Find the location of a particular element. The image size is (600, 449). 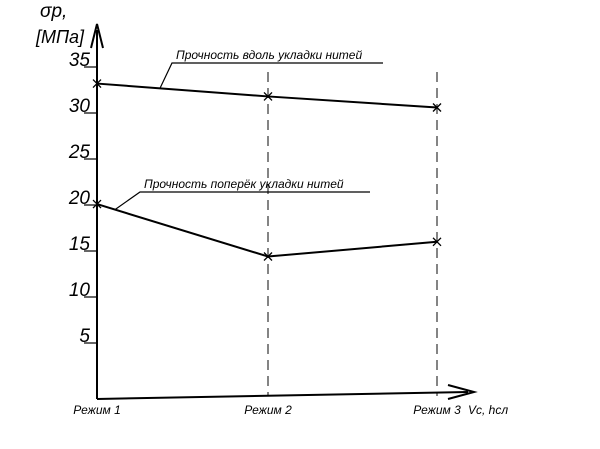

series-label: Прочность вдоль укладки нитей is located at coordinates (269, 55).